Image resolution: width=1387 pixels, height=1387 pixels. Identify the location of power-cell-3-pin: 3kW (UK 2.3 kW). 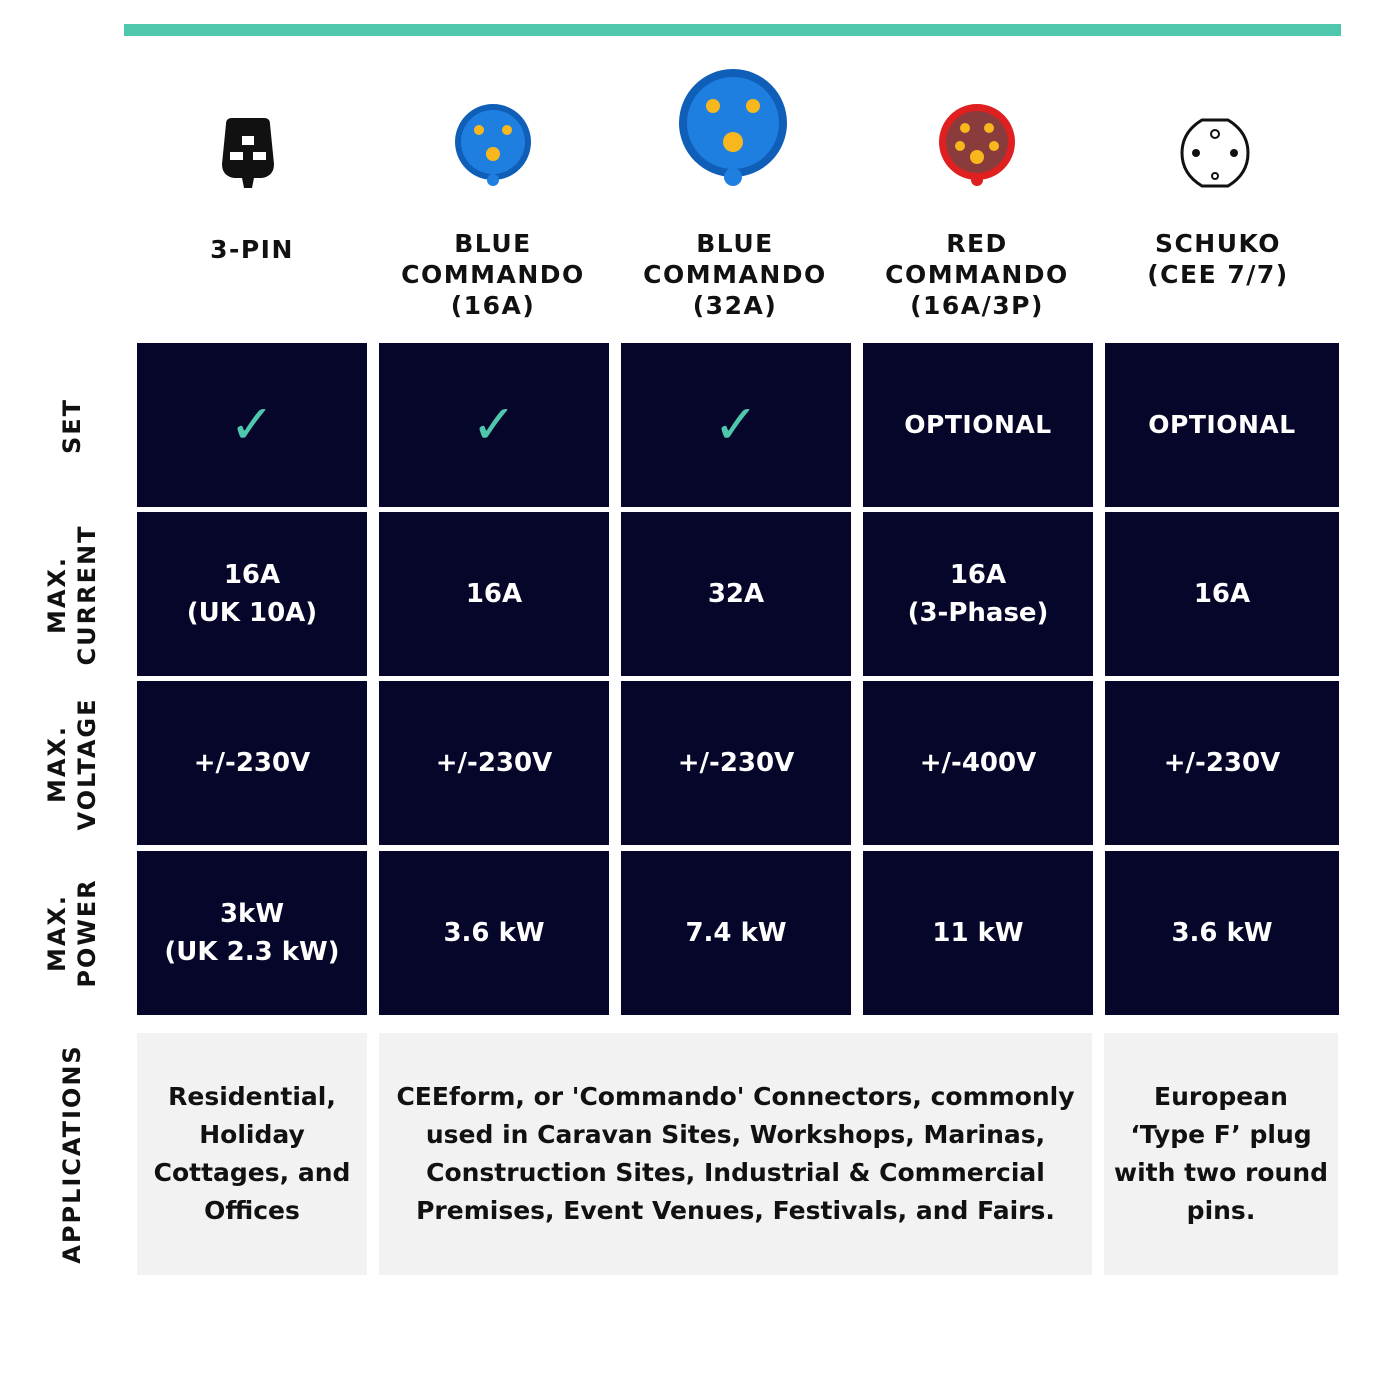
(252, 933).